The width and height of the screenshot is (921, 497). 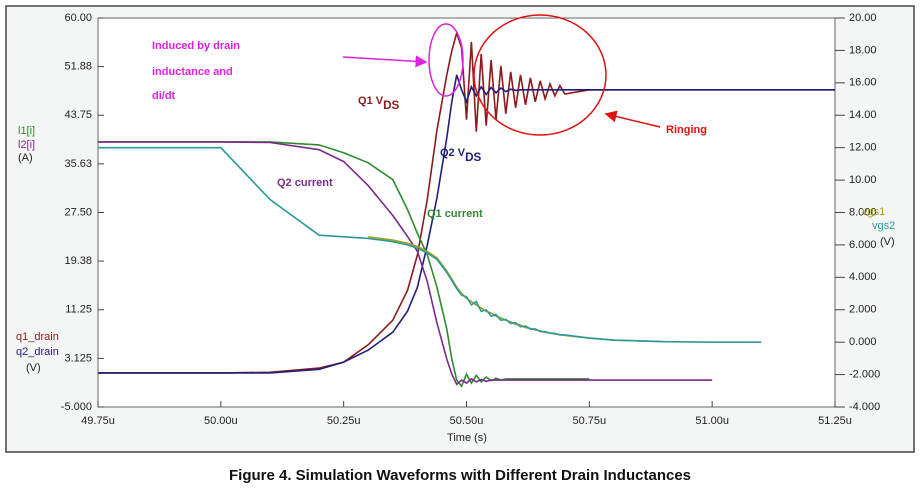 What do you see at coordinates (98, 421) in the screenshot?
I see `x-tick-label: 49.75u` at bounding box center [98, 421].